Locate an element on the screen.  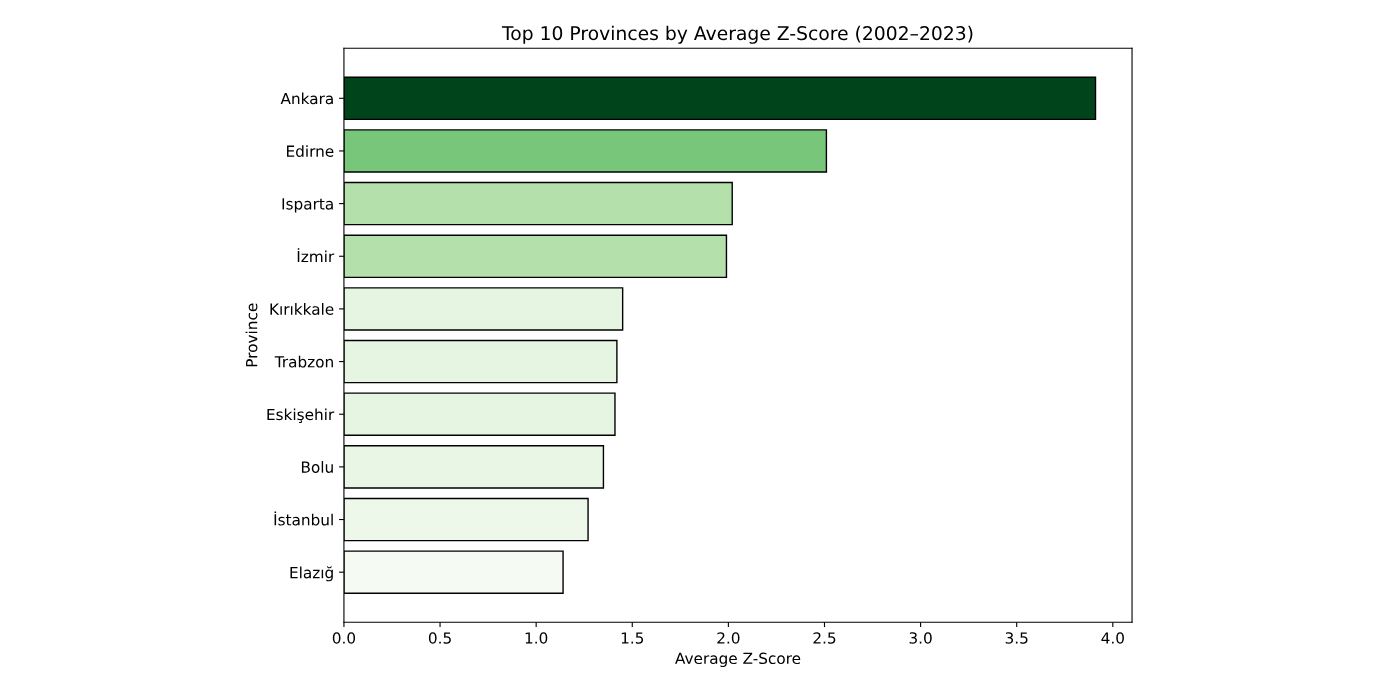
y-tick-label: Elazığ is located at coordinates (311, 574).